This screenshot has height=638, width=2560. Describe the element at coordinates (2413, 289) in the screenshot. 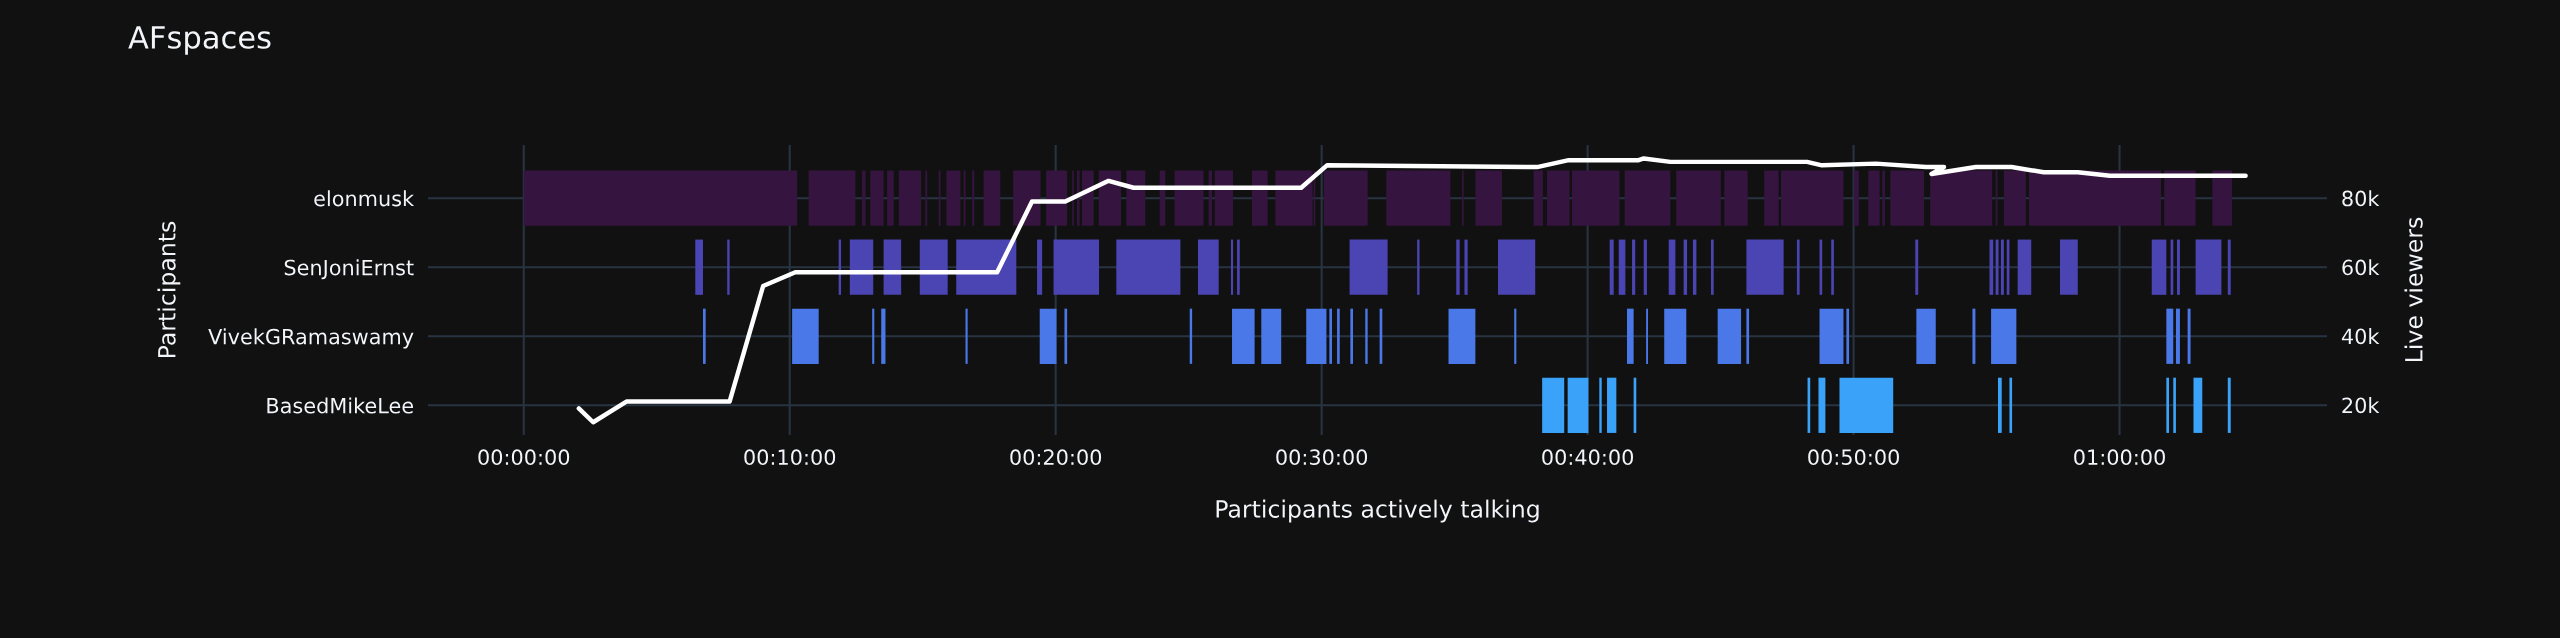

I see `y-axis-title: Live viewers` at that location.